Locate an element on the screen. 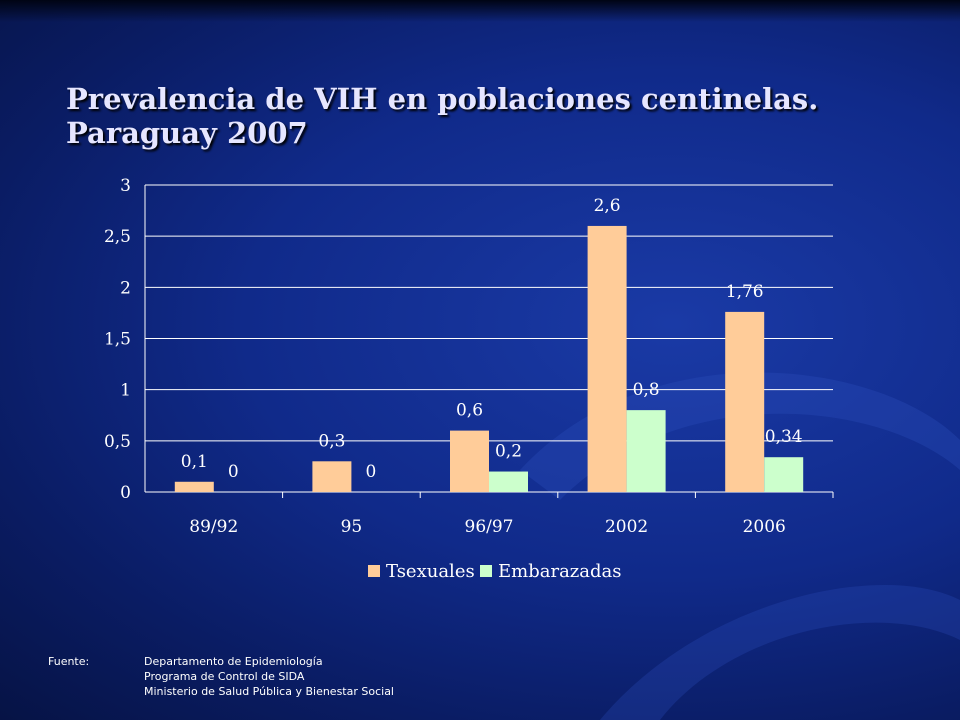  y-tick-label: 0,5 is located at coordinates (117, 442).